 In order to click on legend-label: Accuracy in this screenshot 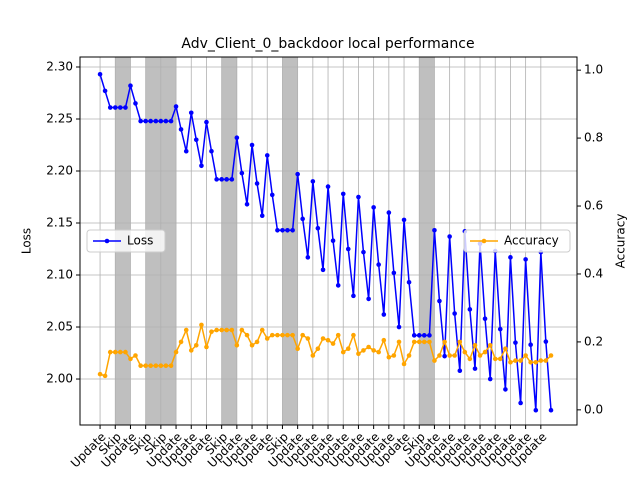, I will do `click(531, 241)`.